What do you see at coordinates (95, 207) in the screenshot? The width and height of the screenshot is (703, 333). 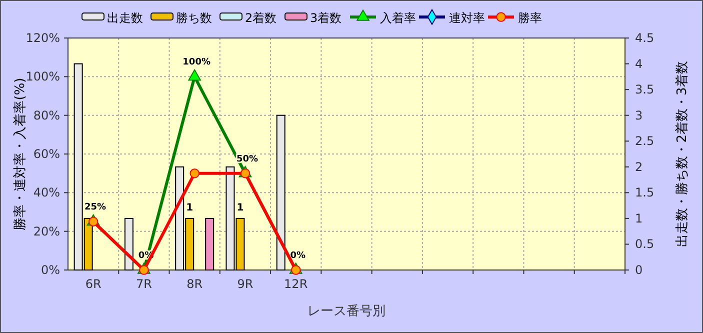 I see `data-label: 25%` at bounding box center [95, 207].